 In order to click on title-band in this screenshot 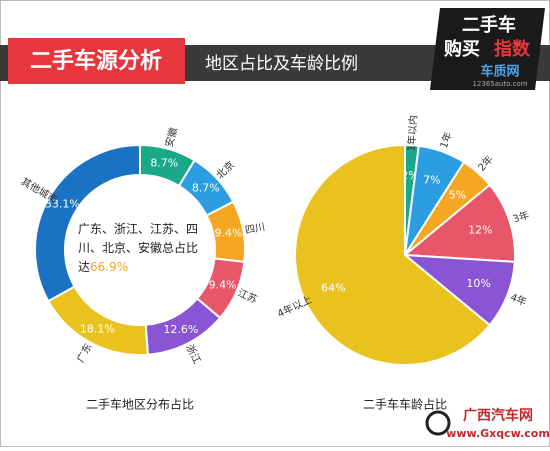, I will do `click(96, 61)`.